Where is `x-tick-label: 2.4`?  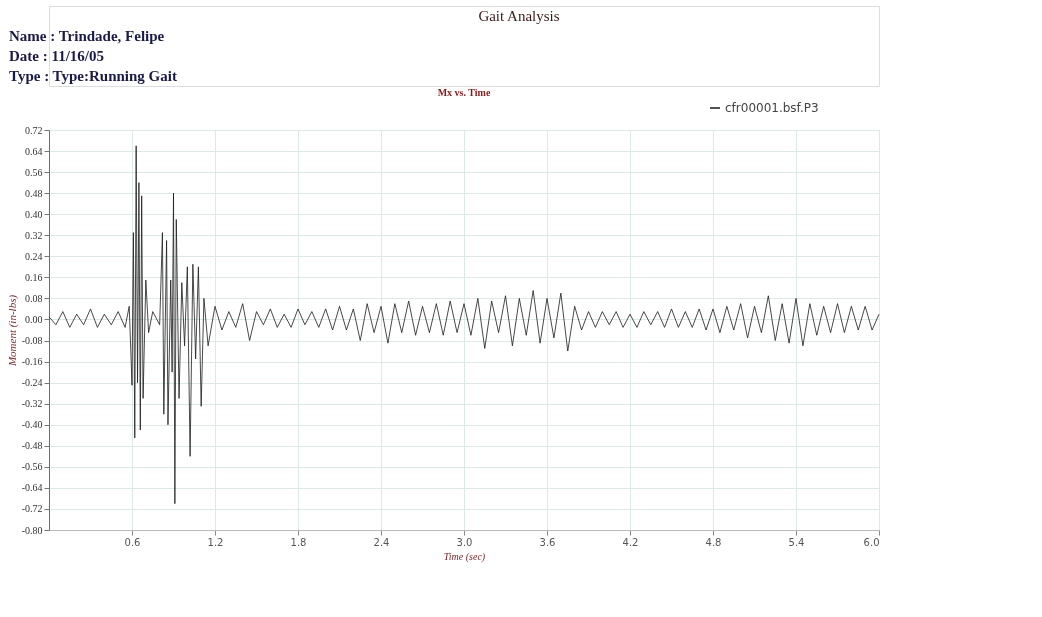 x-tick-label: 2.4 is located at coordinates (381, 542).